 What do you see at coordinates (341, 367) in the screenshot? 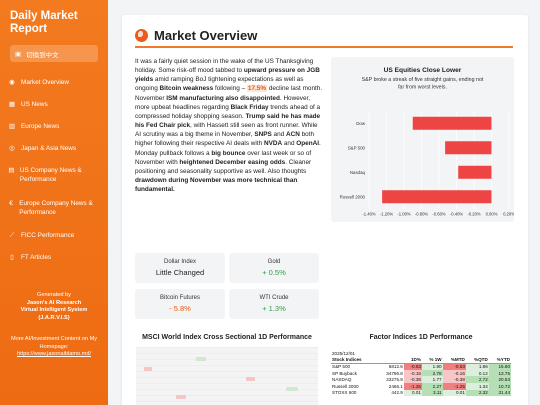
I see `table-cell: S&P 500` at bounding box center [341, 367].